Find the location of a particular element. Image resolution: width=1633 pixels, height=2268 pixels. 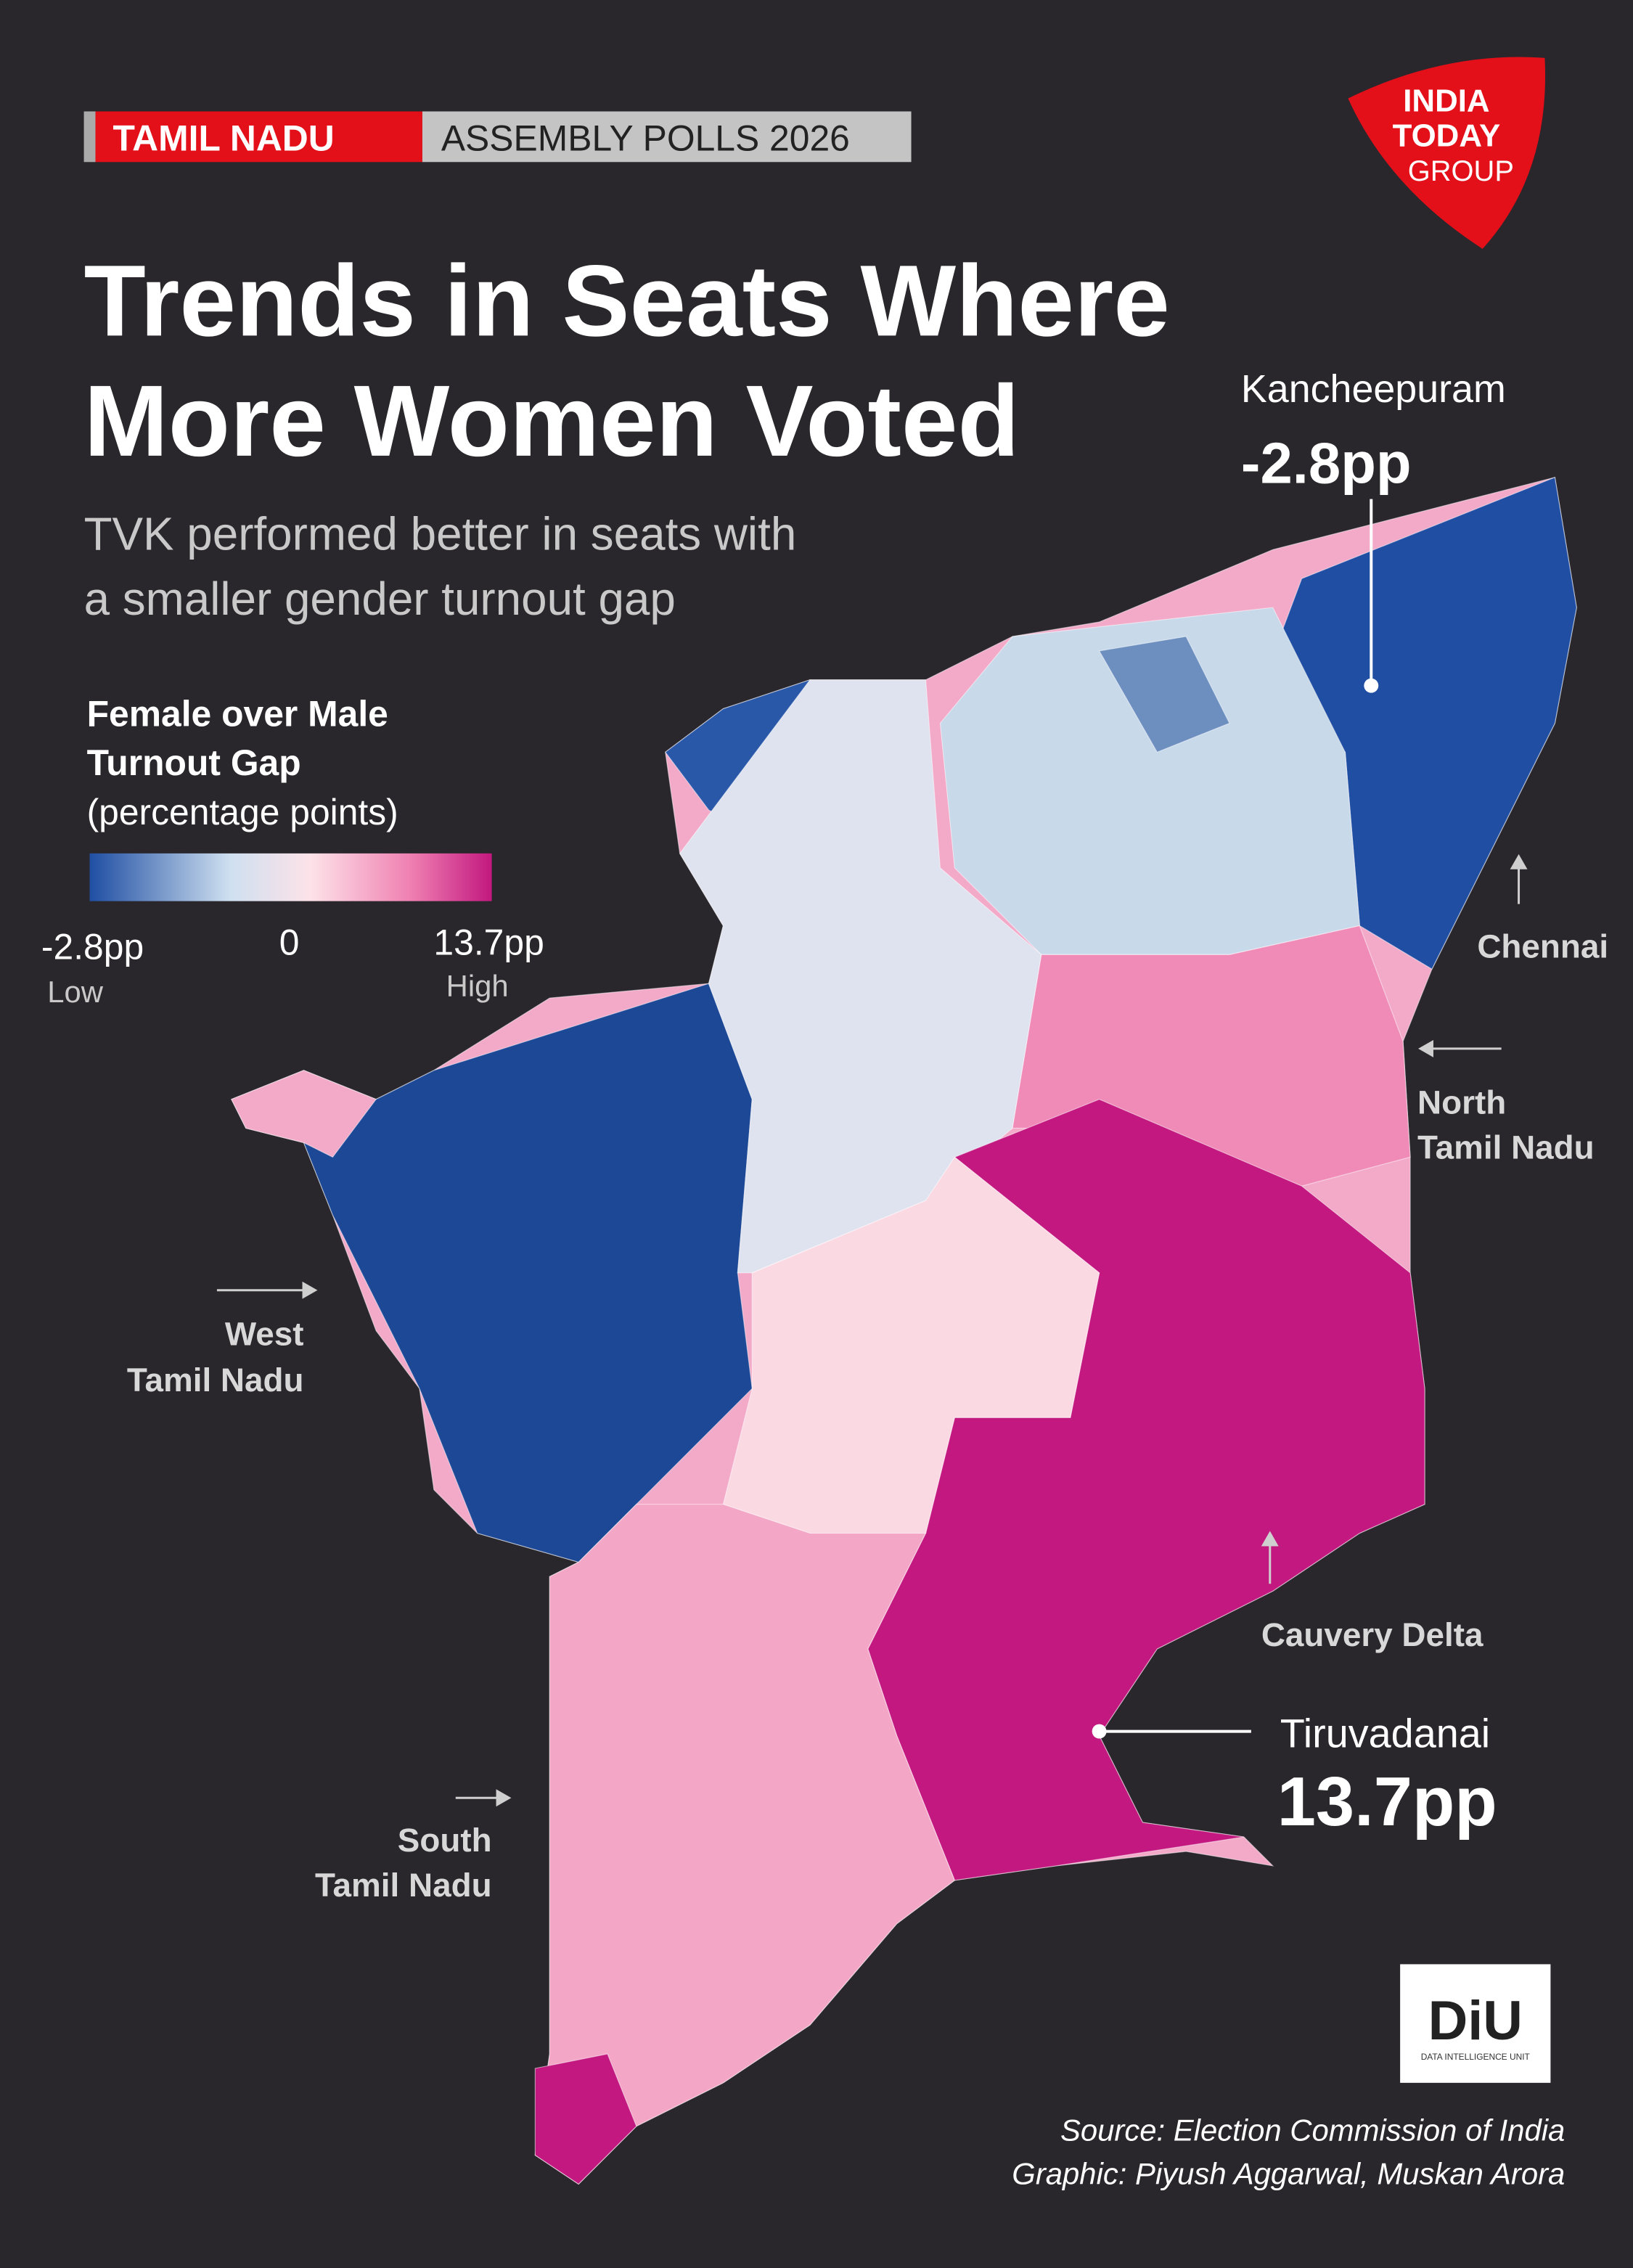

legend-high: High is located at coordinates (477, 986).